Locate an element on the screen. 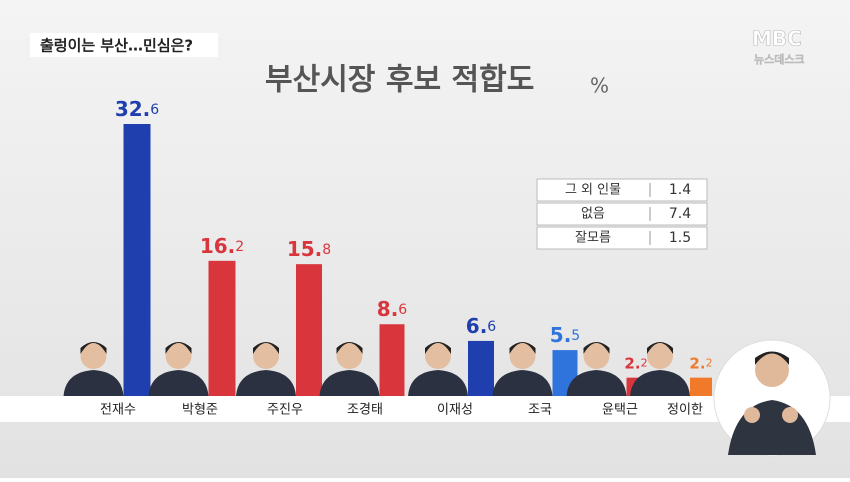 Image resolution: width=850 pixels, height=482 pixels. chart-title: 부산시장 후보 적합도 is located at coordinates (399, 80).